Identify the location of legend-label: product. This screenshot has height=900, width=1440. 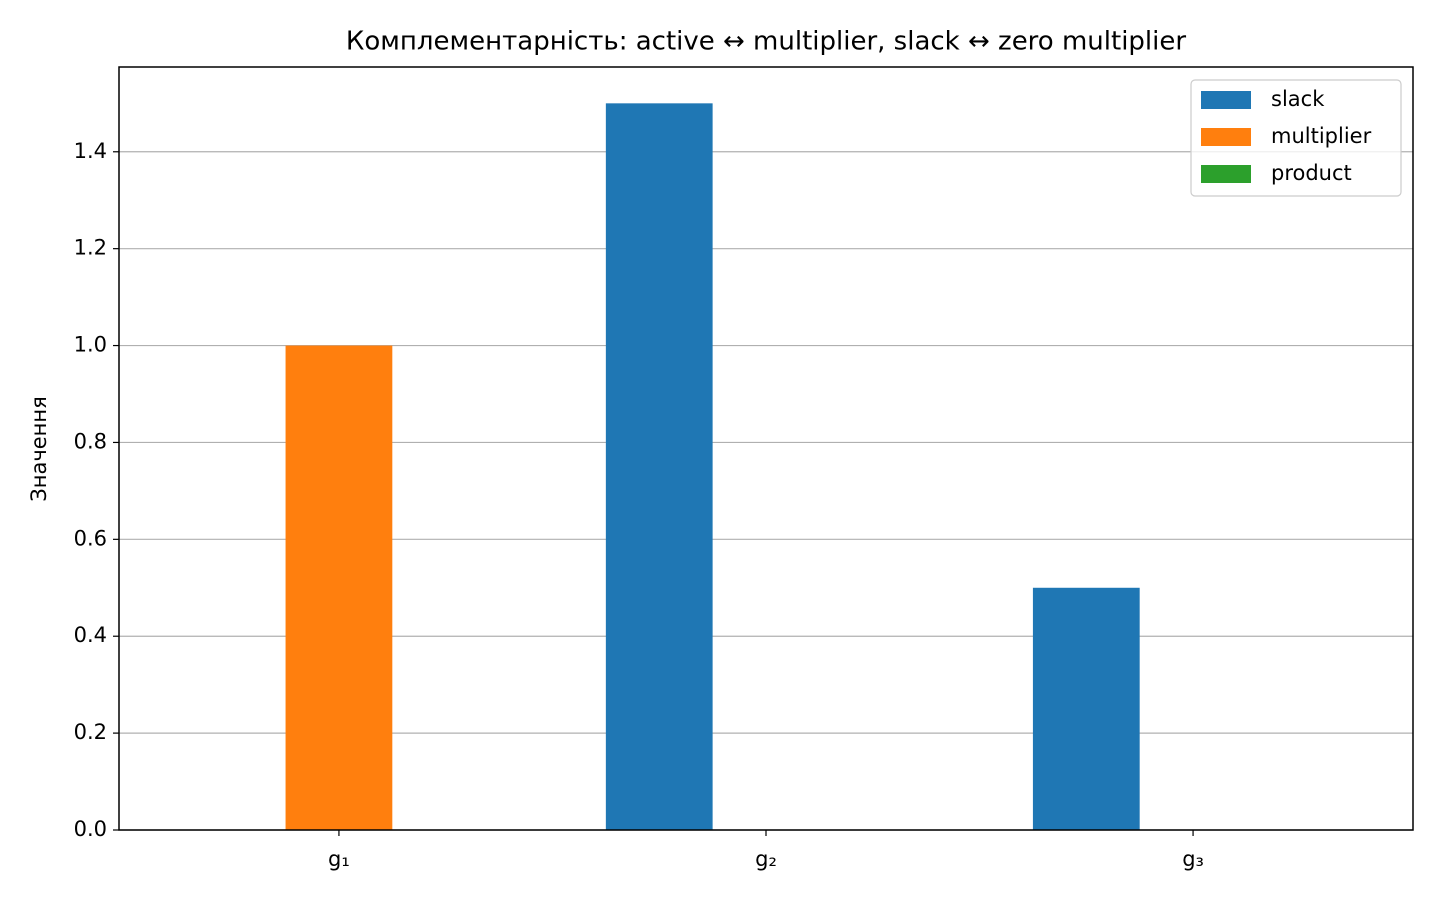
(1311, 173).